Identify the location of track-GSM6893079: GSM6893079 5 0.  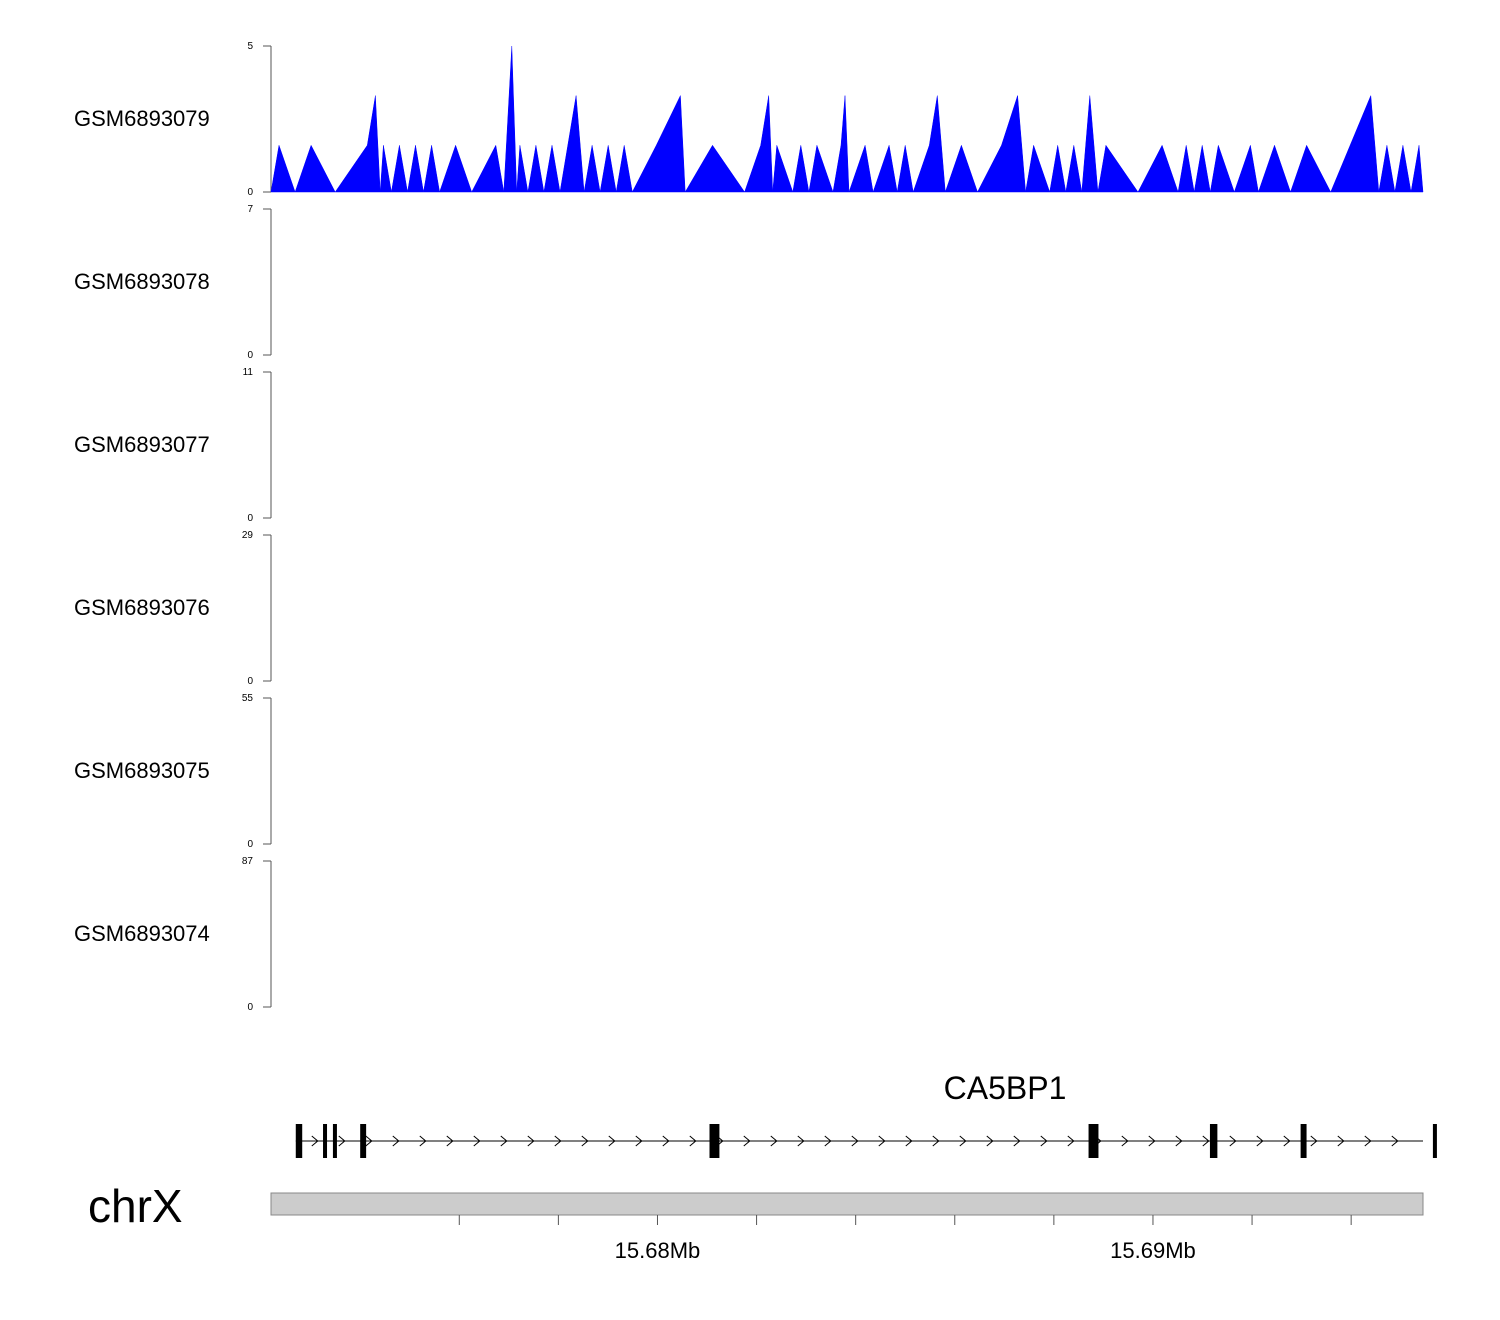
(749, 119).